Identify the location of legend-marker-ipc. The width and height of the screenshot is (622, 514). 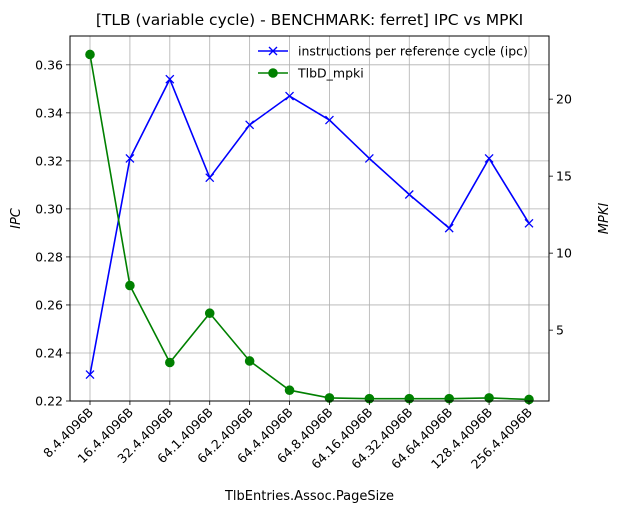
(273, 51).